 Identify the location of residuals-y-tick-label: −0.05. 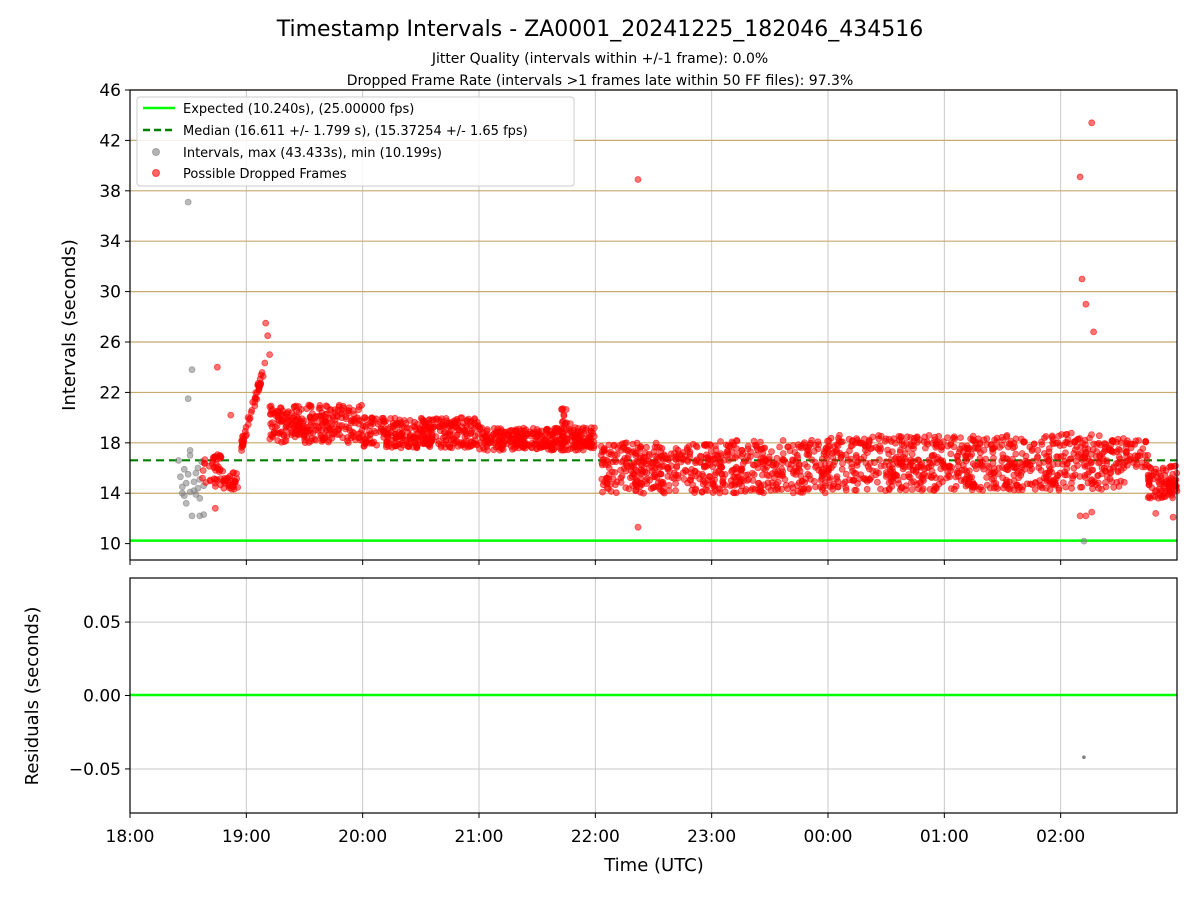
(95, 770).